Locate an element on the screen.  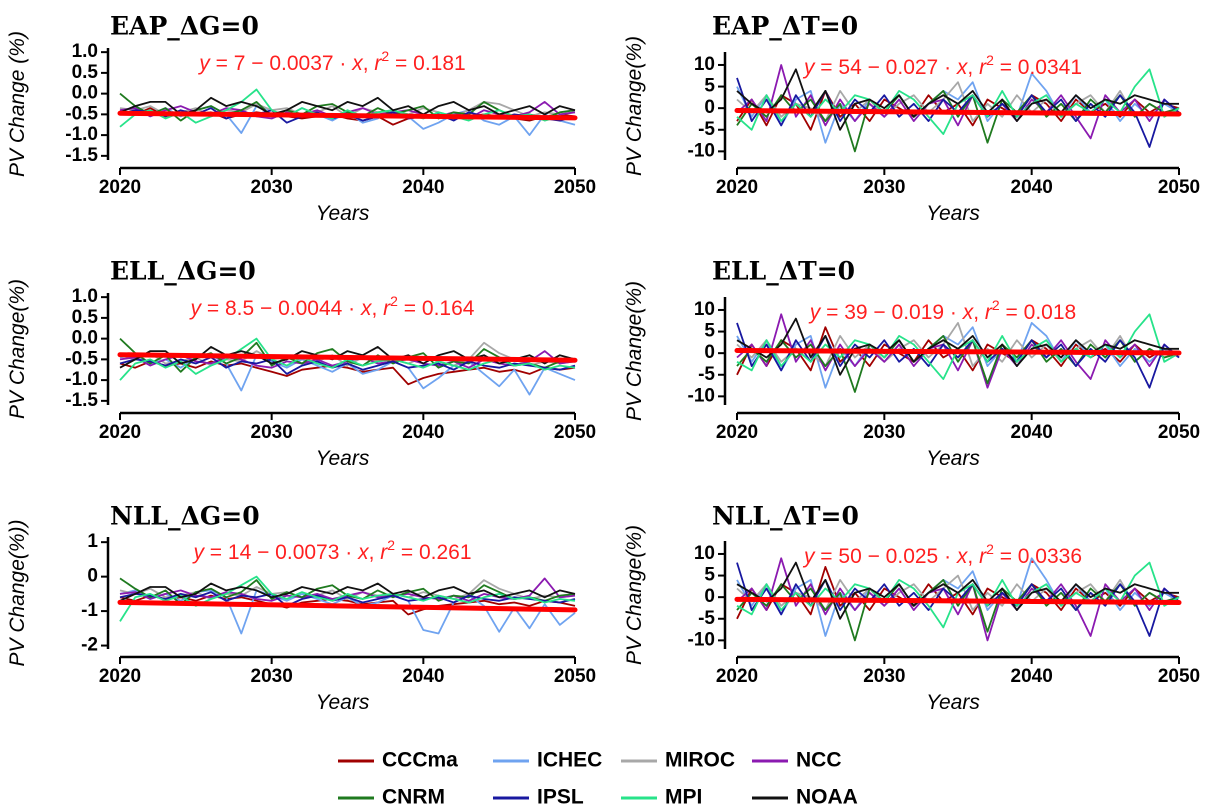
regression-equation: y = 8.5 − 0.0044 · x, r2 = 0.164 is located at coordinates (332, 306).